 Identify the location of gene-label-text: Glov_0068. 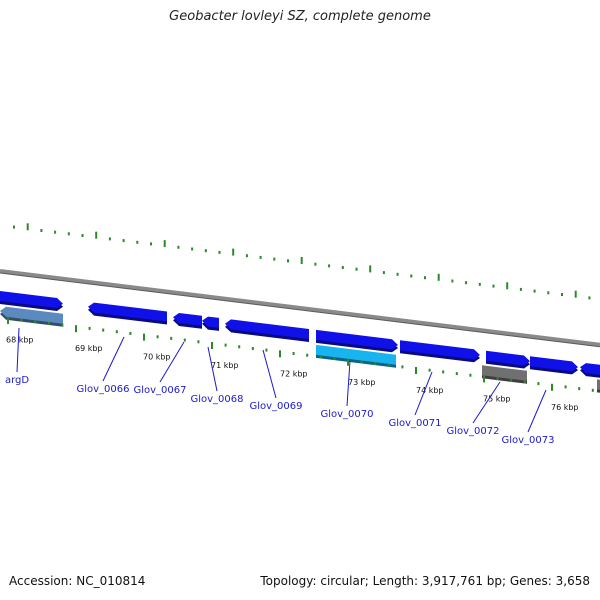
(216, 399).